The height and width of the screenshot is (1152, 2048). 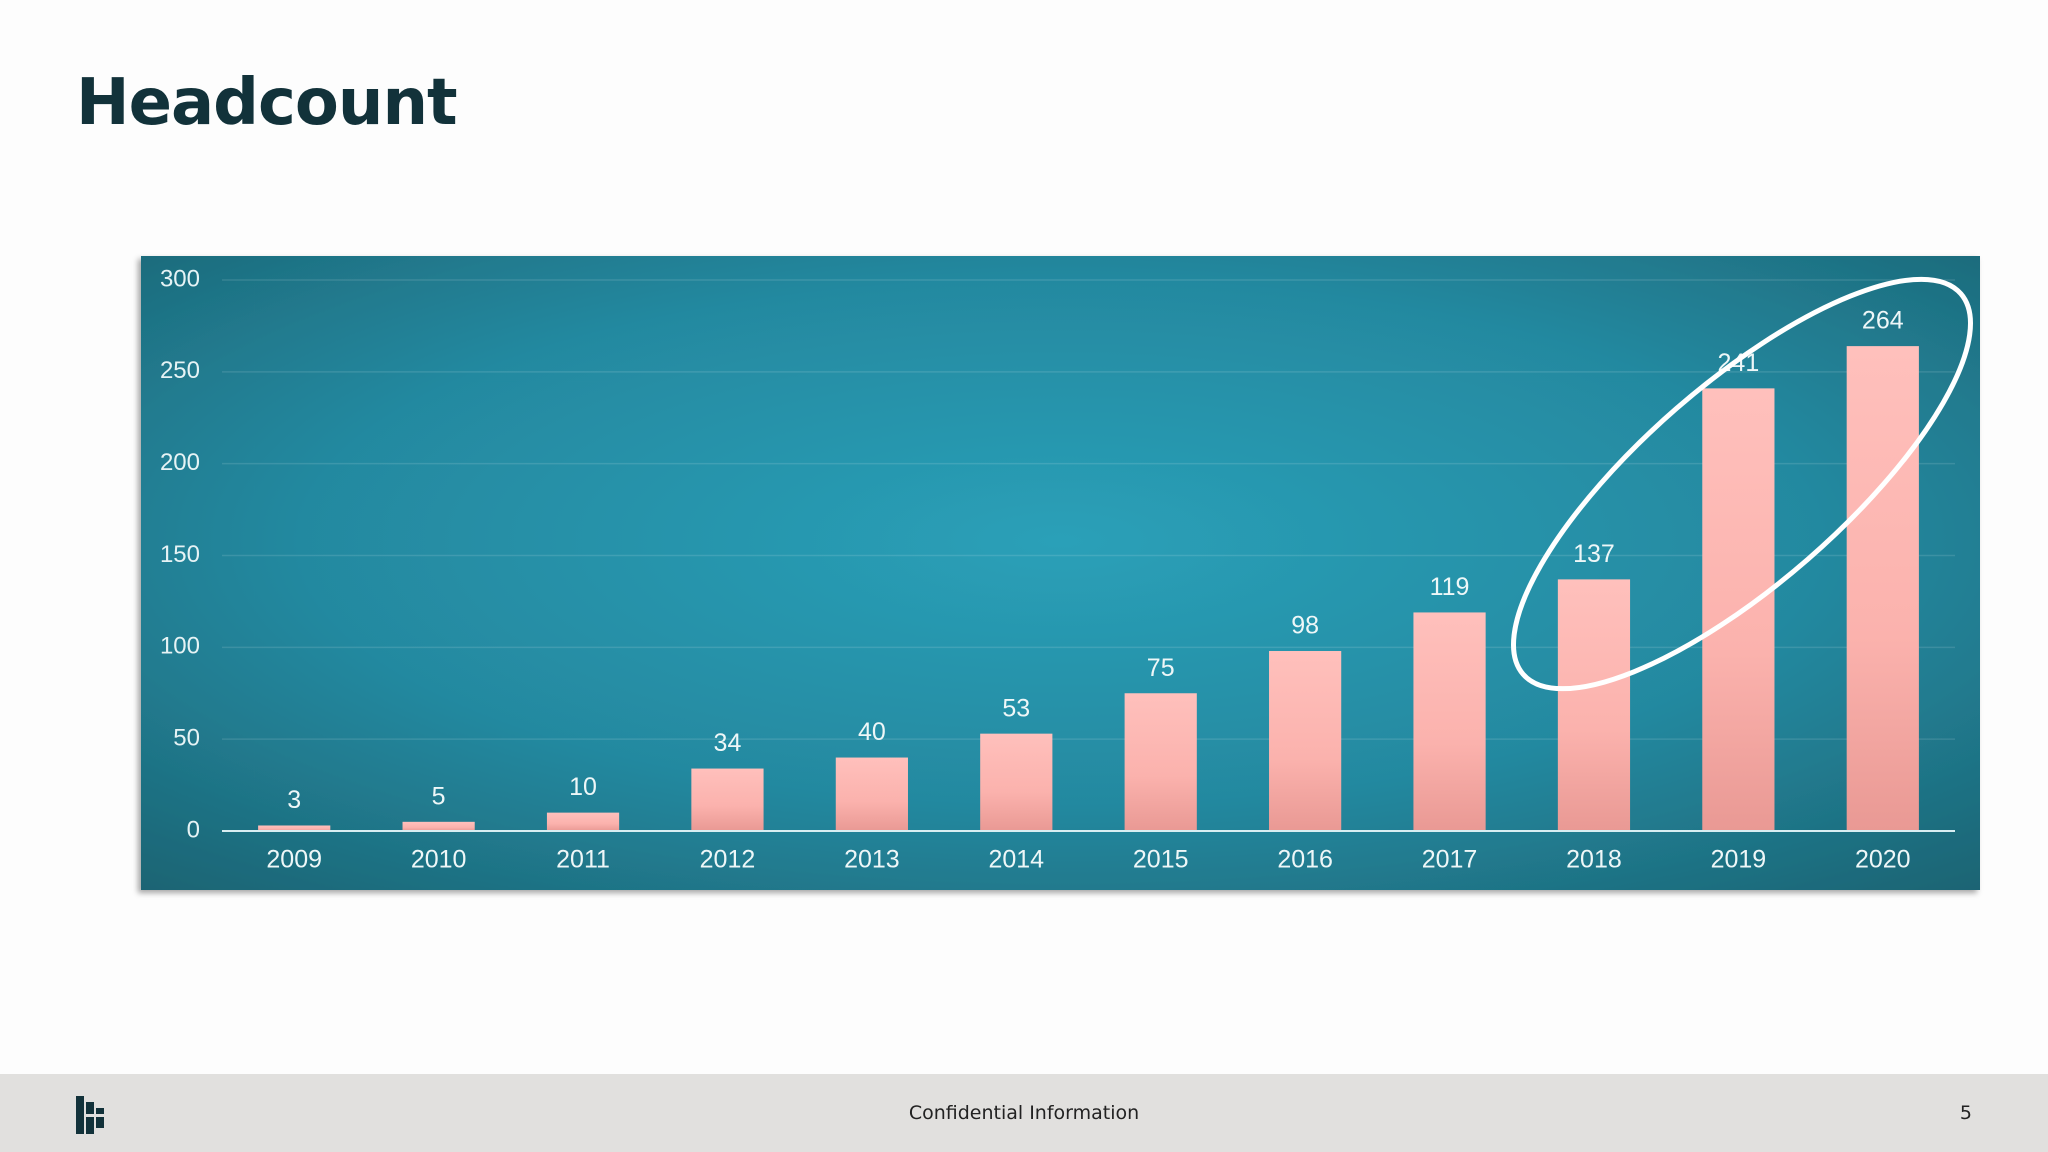 What do you see at coordinates (180, 554) in the screenshot?
I see `y-tick-label: 150` at bounding box center [180, 554].